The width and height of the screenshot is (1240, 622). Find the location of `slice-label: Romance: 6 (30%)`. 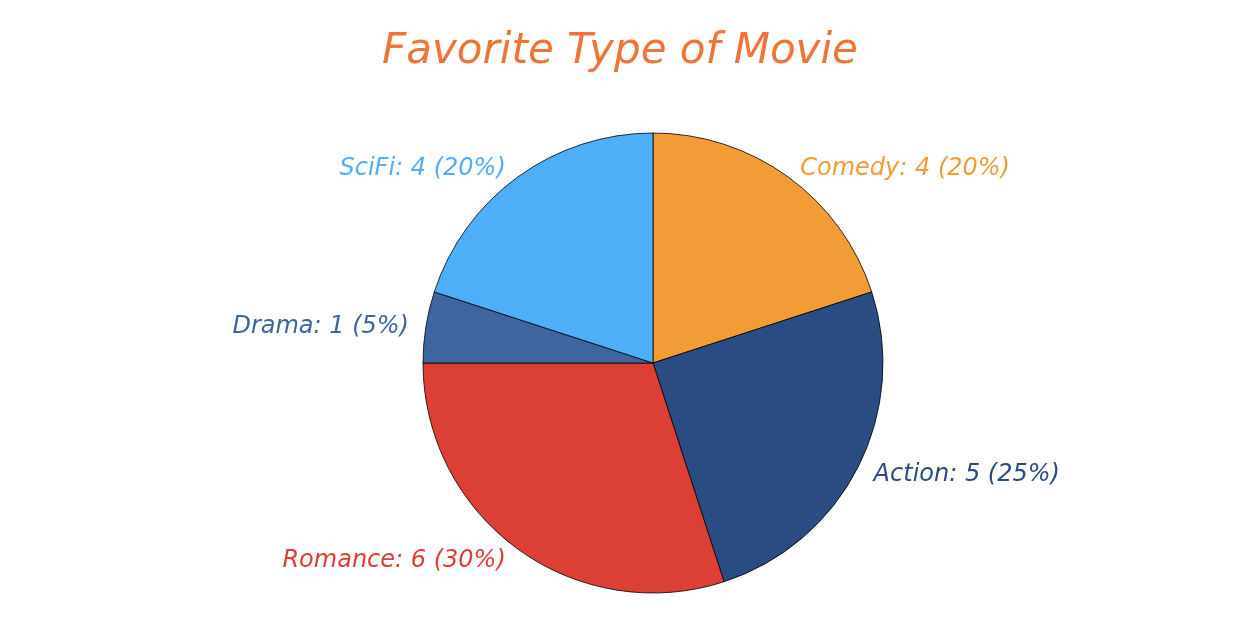

slice-label: Romance: 6 (30%) is located at coordinates (394, 558).